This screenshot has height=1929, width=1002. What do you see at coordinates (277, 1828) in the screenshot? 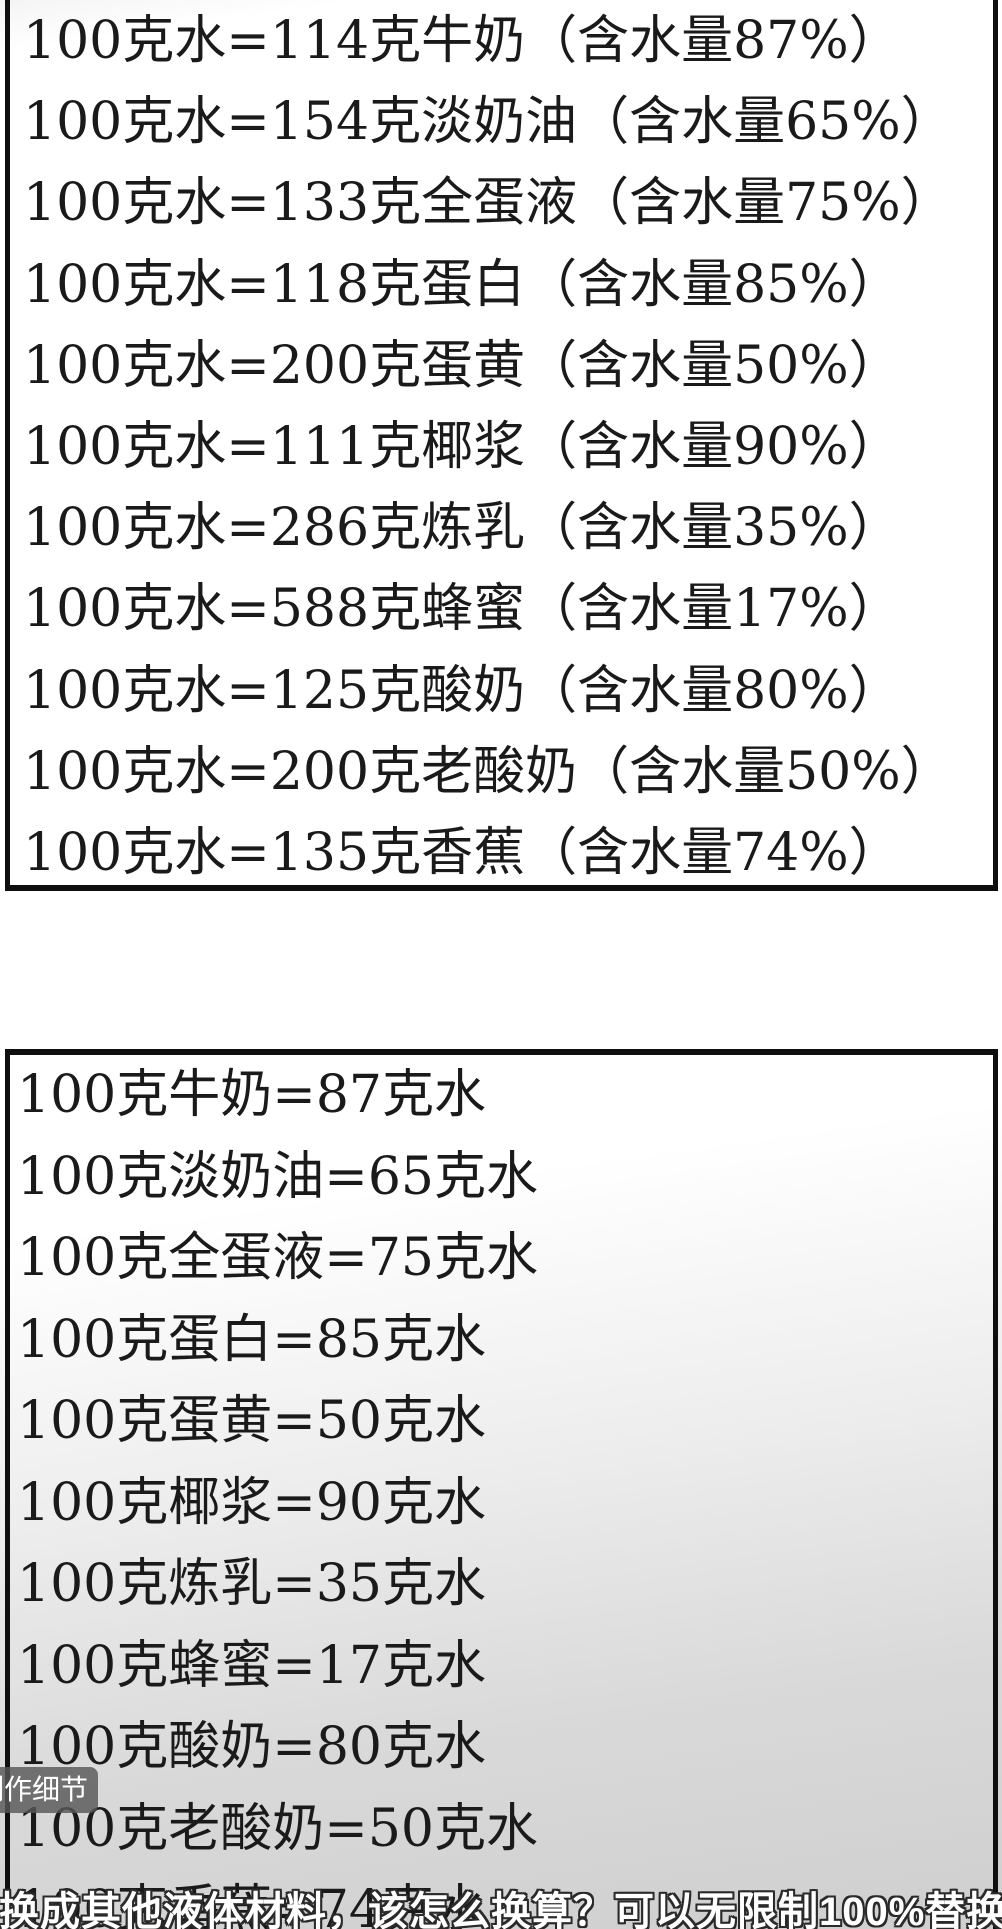
I see `table-row: 100克老酸奶=50克水` at bounding box center [277, 1828].